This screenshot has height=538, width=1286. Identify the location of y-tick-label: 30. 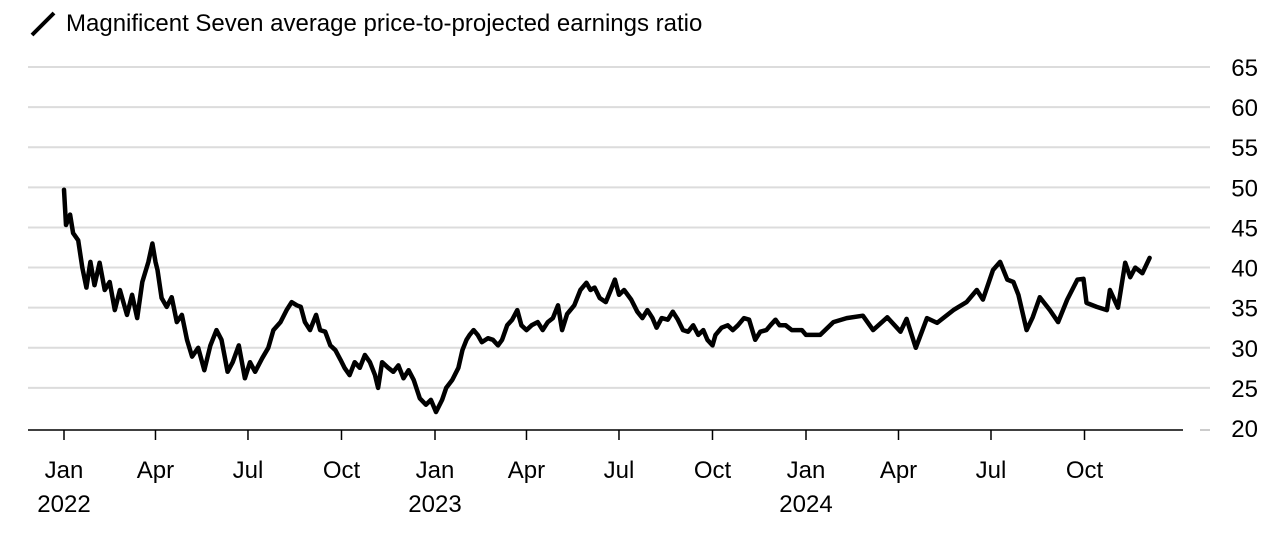
(1244, 349).